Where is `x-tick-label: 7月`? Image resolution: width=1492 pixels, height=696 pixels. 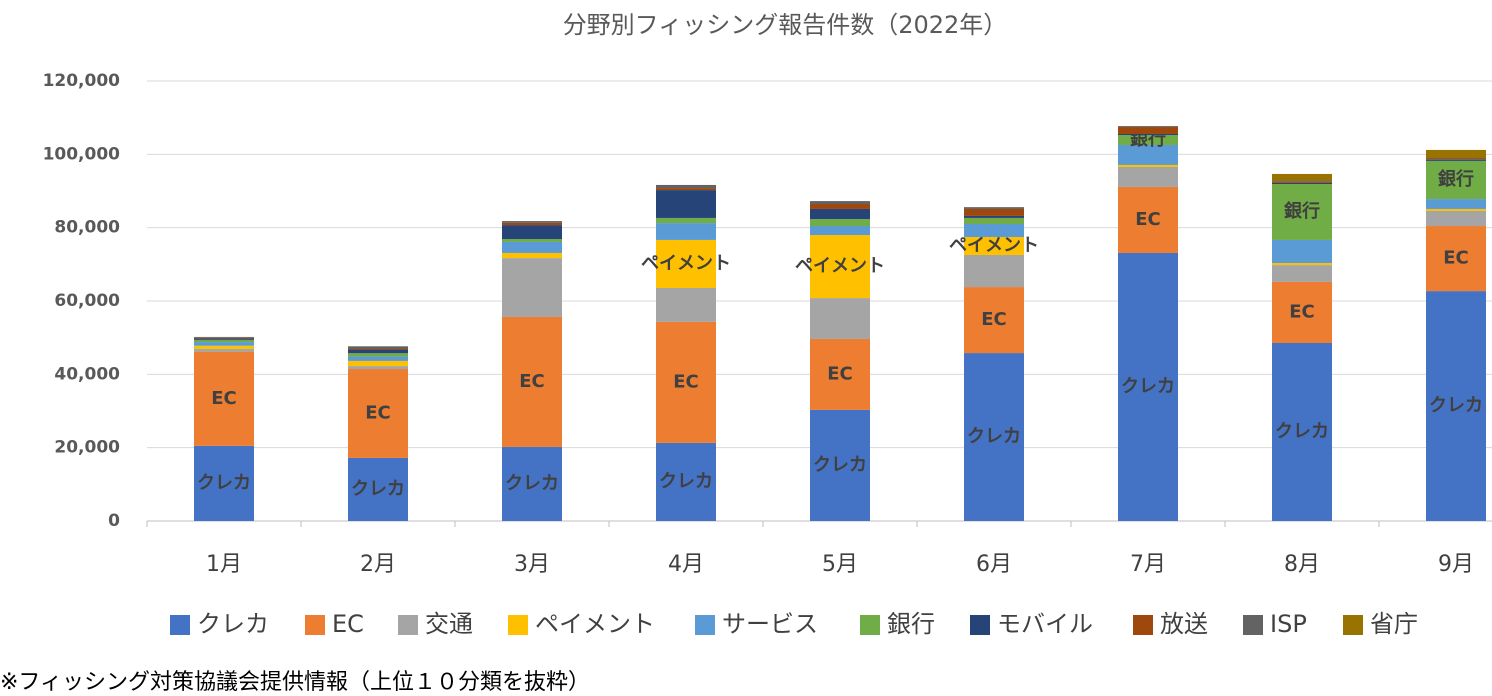
x-tick-label: 7月 is located at coordinates (1148, 564).